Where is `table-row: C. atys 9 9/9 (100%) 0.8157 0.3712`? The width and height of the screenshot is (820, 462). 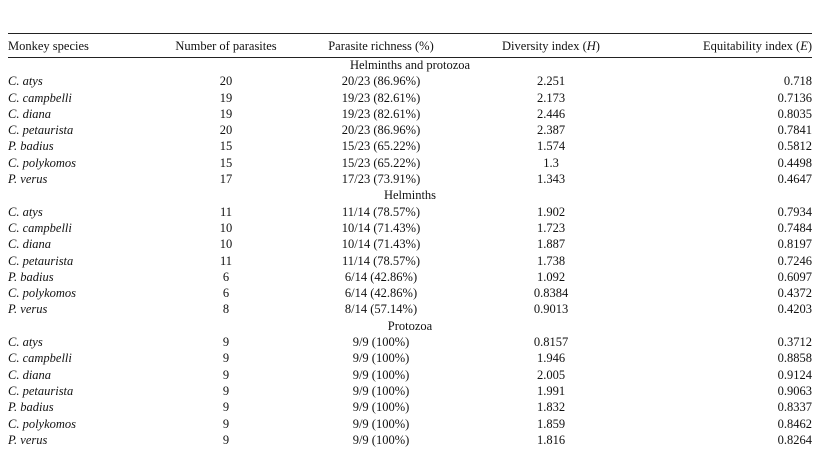
table-row: C. atys 9 9/9 (100%) 0.8157 0.3712 is located at coordinates (410, 342).